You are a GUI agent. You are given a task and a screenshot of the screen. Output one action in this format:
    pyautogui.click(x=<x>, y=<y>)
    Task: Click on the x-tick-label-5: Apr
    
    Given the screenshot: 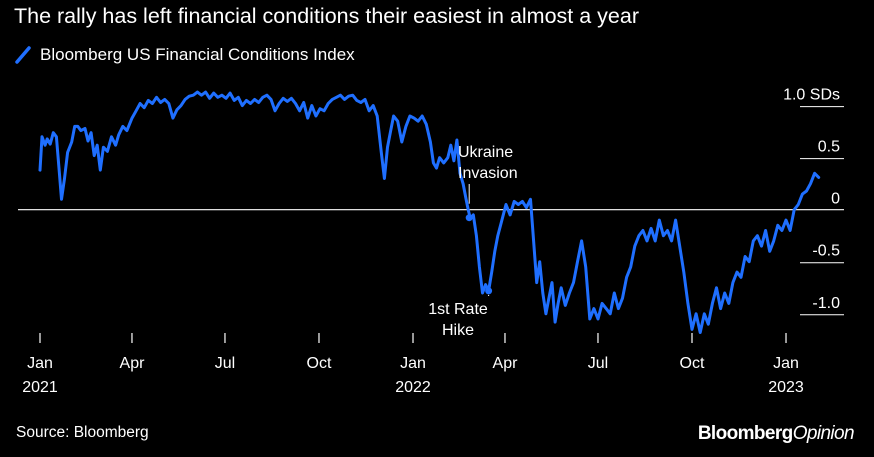 What is the action you would take?
    pyautogui.click(x=506, y=363)
    